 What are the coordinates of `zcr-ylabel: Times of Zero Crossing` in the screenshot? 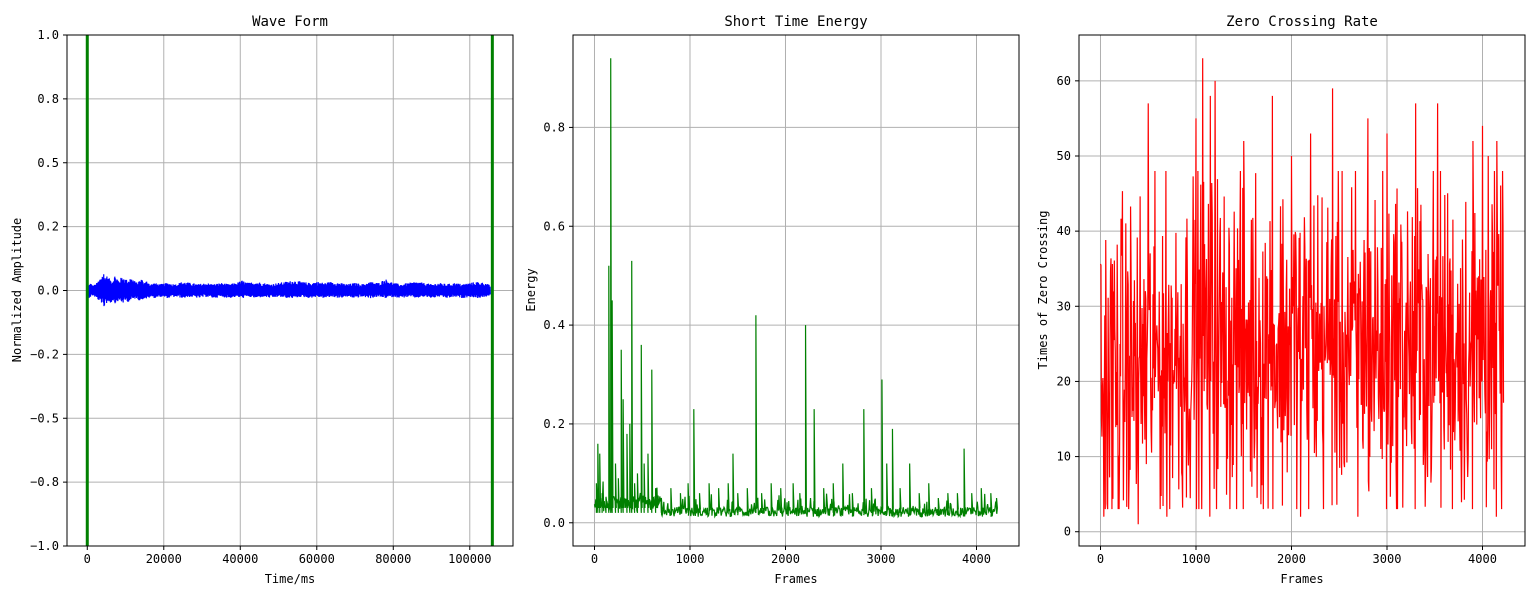 It's located at (1043, 290).